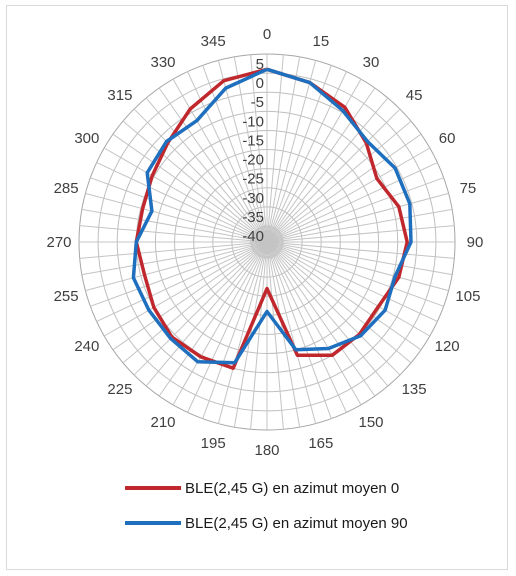 The height and width of the screenshot is (576, 516). What do you see at coordinates (257, 102) in the screenshot?
I see `radial-tick-label: -5` at bounding box center [257, 102].